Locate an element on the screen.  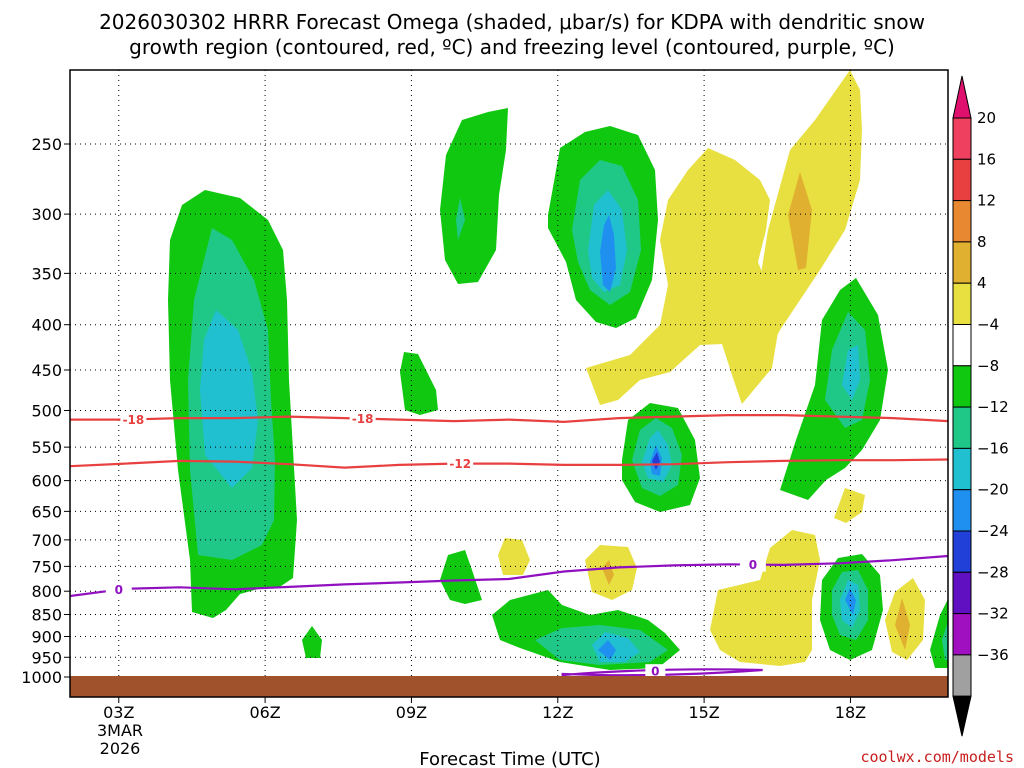
omega-area-green-small is located at coordinates (419, 383).